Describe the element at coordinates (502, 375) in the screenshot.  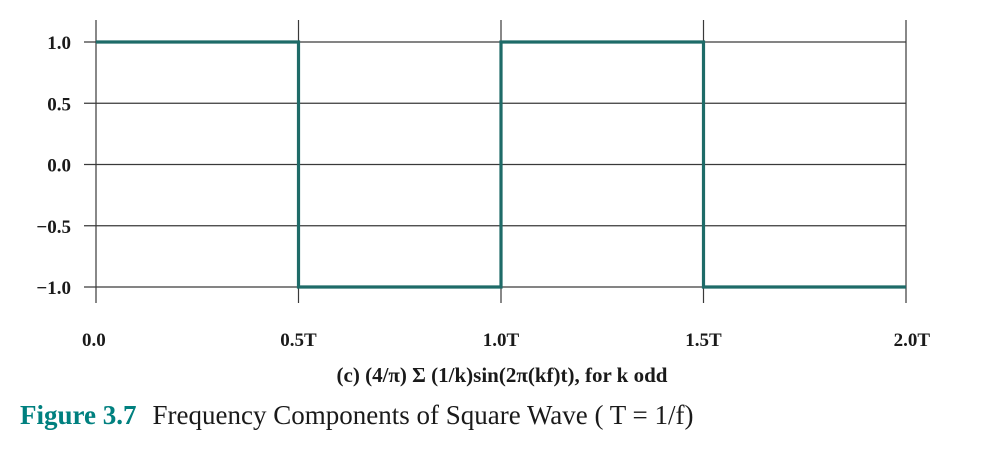
I see `x-axis-label: (c) (4/π) Σ (1/k)sin(2π(kf)t), for k odd` at that location.